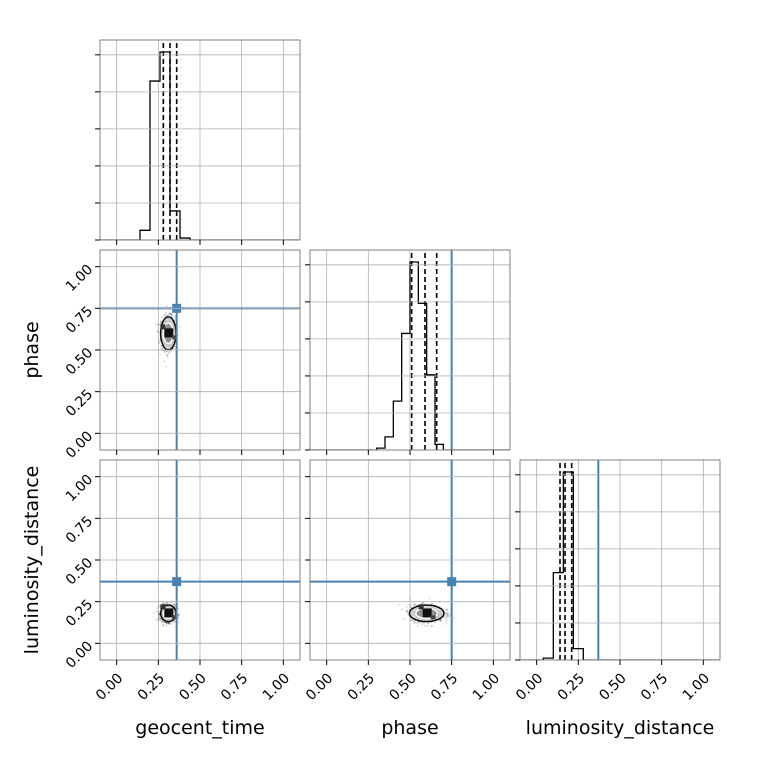 This screenshot has width=760, height=760. What do you see at coordinates (175, 617) in the screenshot?
I see `density-cell` at bounding box center [175, 617].